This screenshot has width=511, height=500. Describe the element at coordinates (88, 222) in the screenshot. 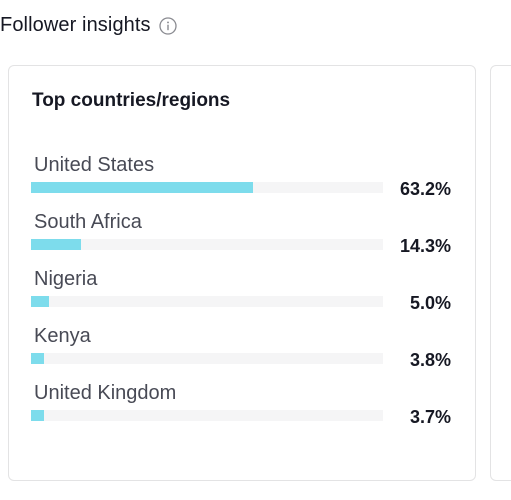

I see `country-name: South Africa` at that location.